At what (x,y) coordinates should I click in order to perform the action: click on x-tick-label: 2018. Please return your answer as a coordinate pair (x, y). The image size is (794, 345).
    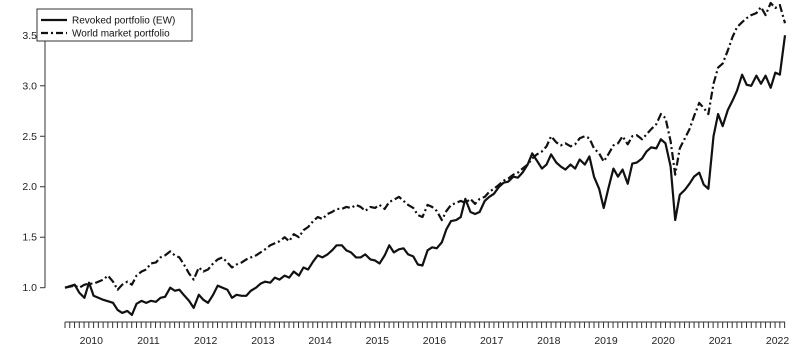
    Looking at the image, I should click on (549, 340).